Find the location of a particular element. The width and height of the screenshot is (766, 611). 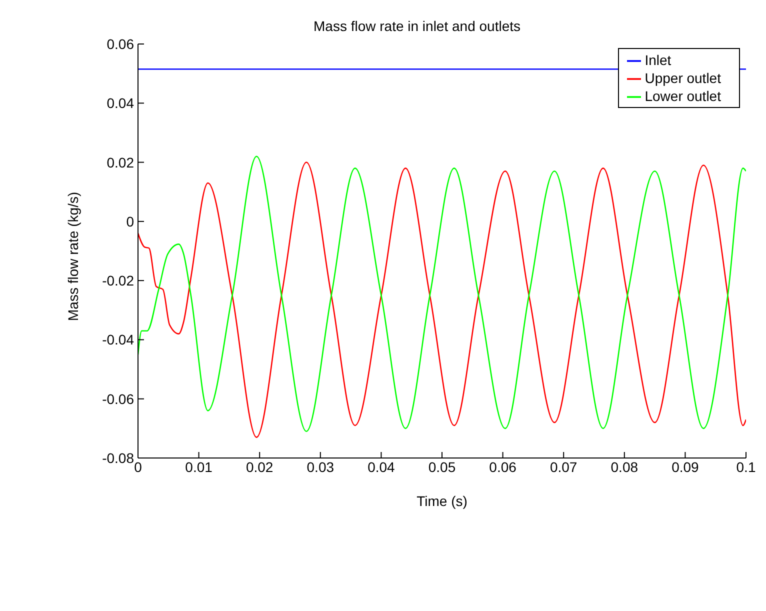

x-tick-label: 0.03 is located at coordinates (320, 466).